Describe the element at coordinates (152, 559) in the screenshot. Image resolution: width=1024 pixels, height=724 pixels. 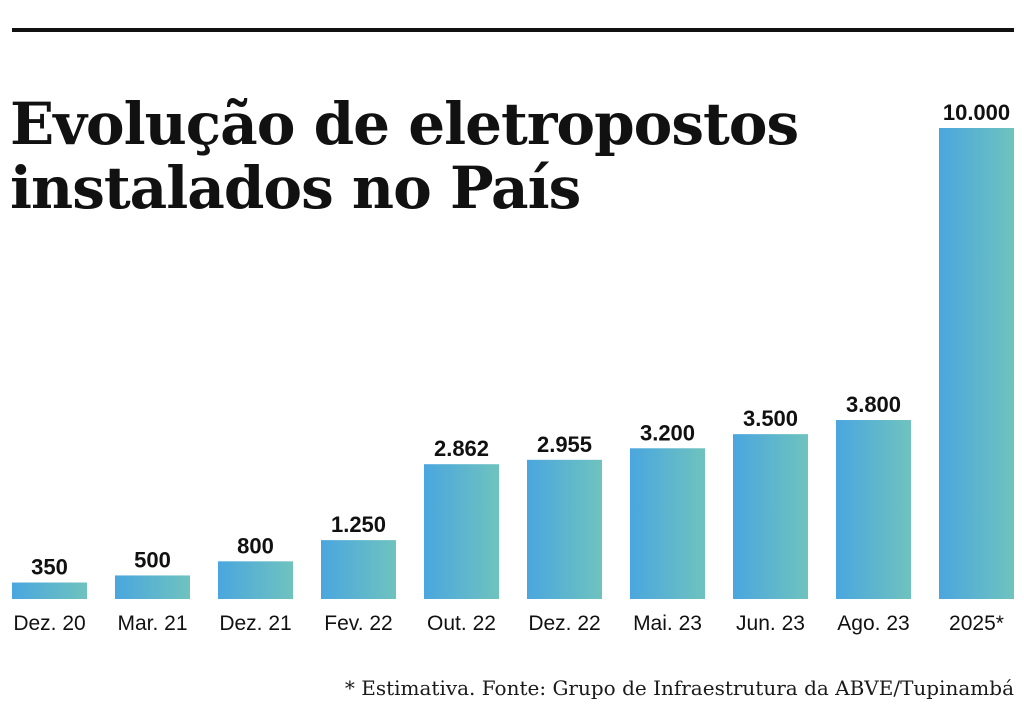
I see `bar-value-label: 500` at that location.